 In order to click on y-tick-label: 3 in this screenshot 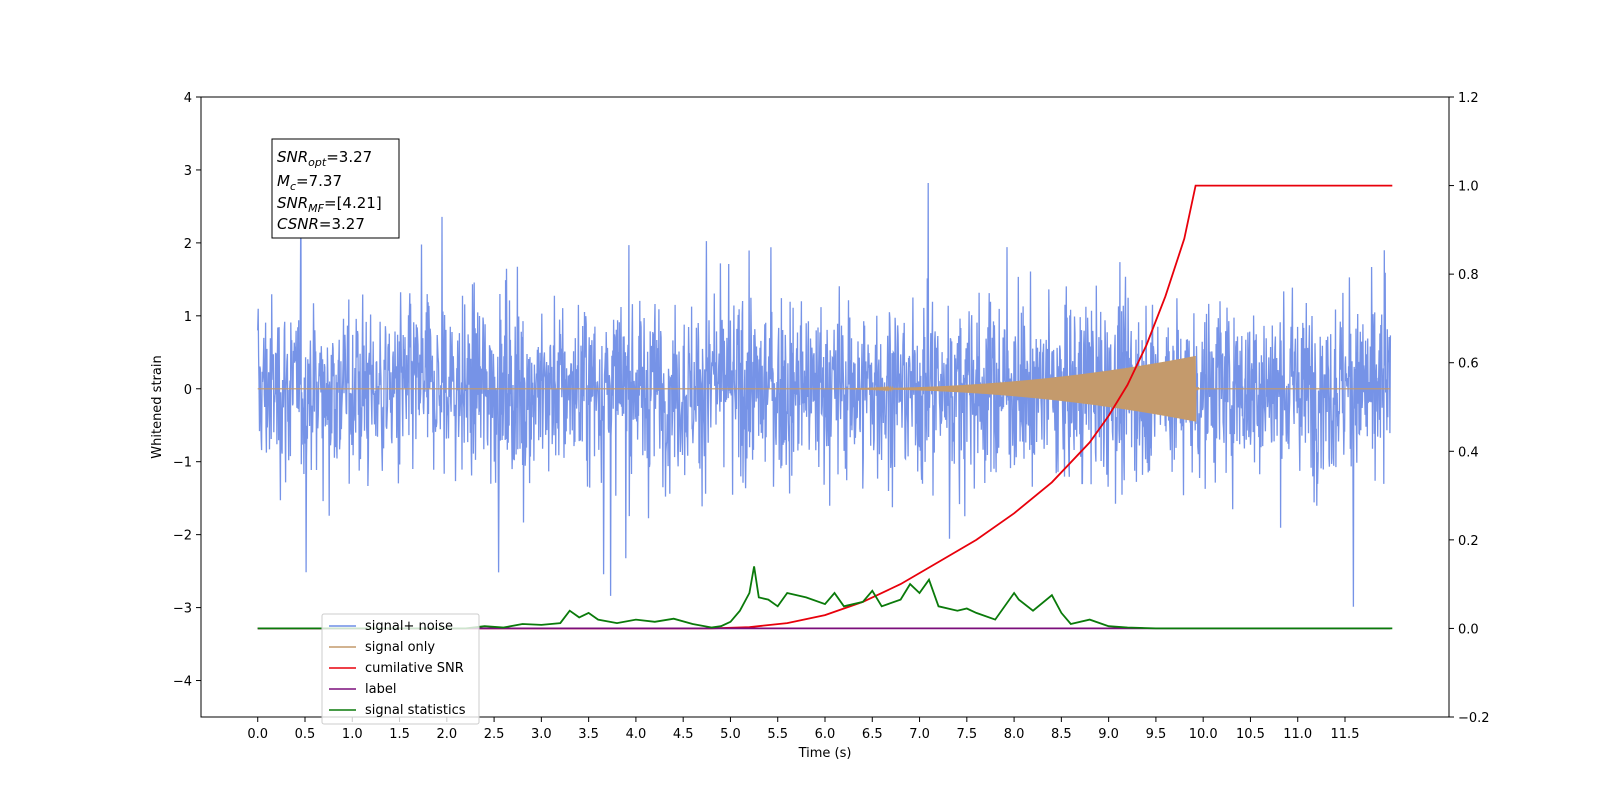, I will do `click(188, 171)`.